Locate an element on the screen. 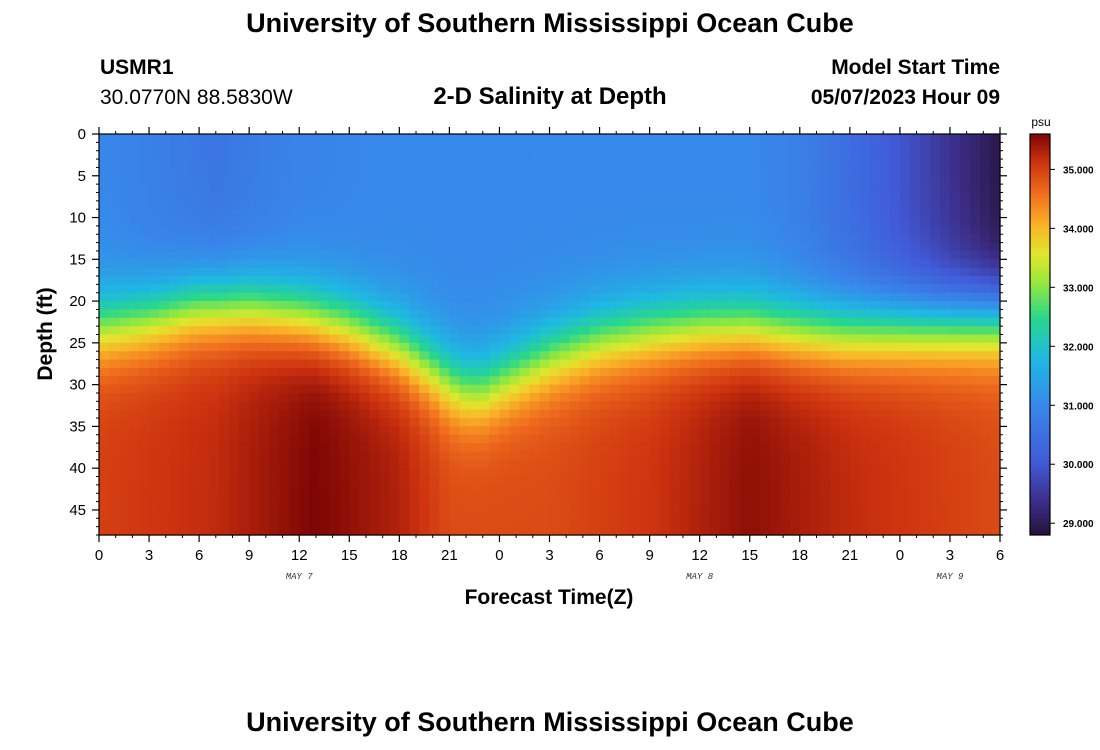 Image resolution: width=1100 pixels, height=750 pixels. x-tick-label: 6 is located at coordinates (199, 555).